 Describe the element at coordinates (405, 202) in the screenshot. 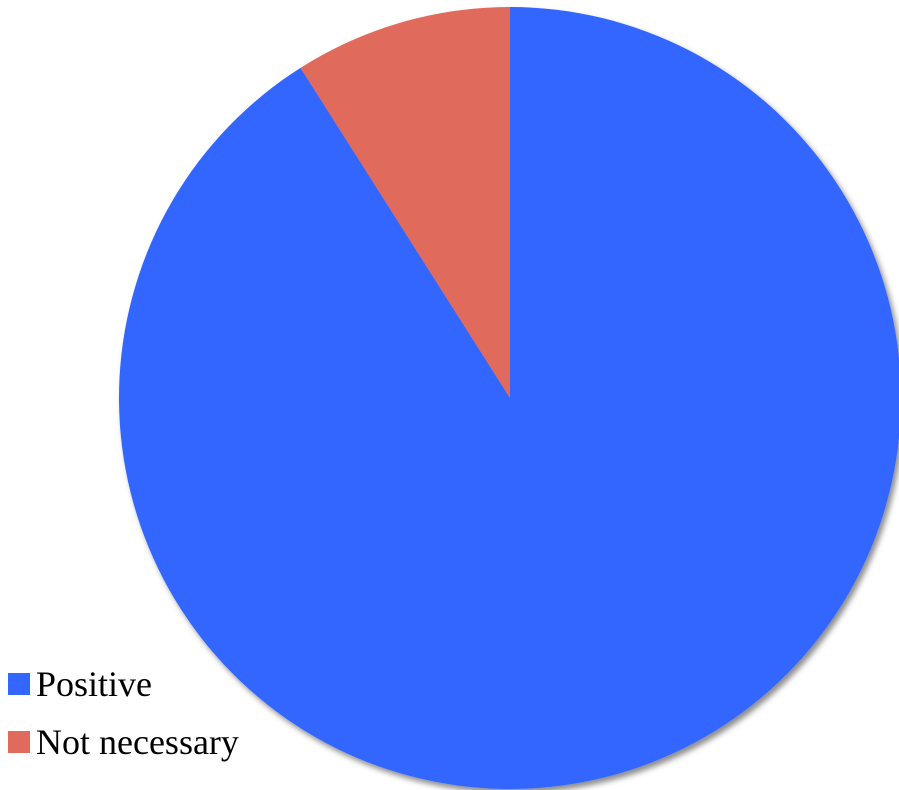

I see `pie-slice-not-necessary` at that location.